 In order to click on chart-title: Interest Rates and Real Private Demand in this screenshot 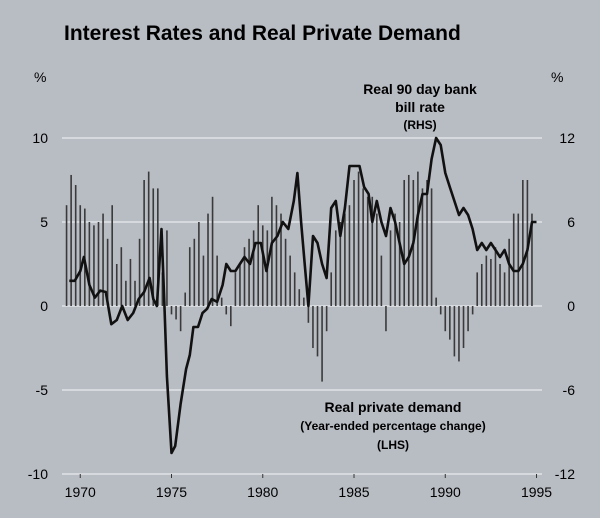, I will do `click(262, 33)`.